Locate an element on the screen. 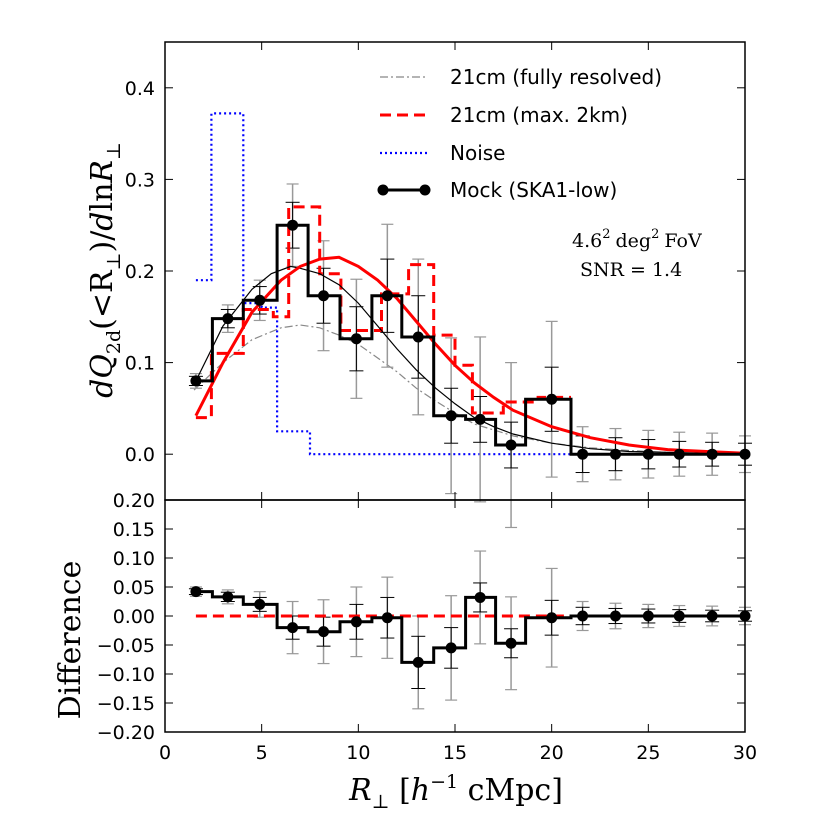  fov-tail: FoV is located at coordinates (683, 241).